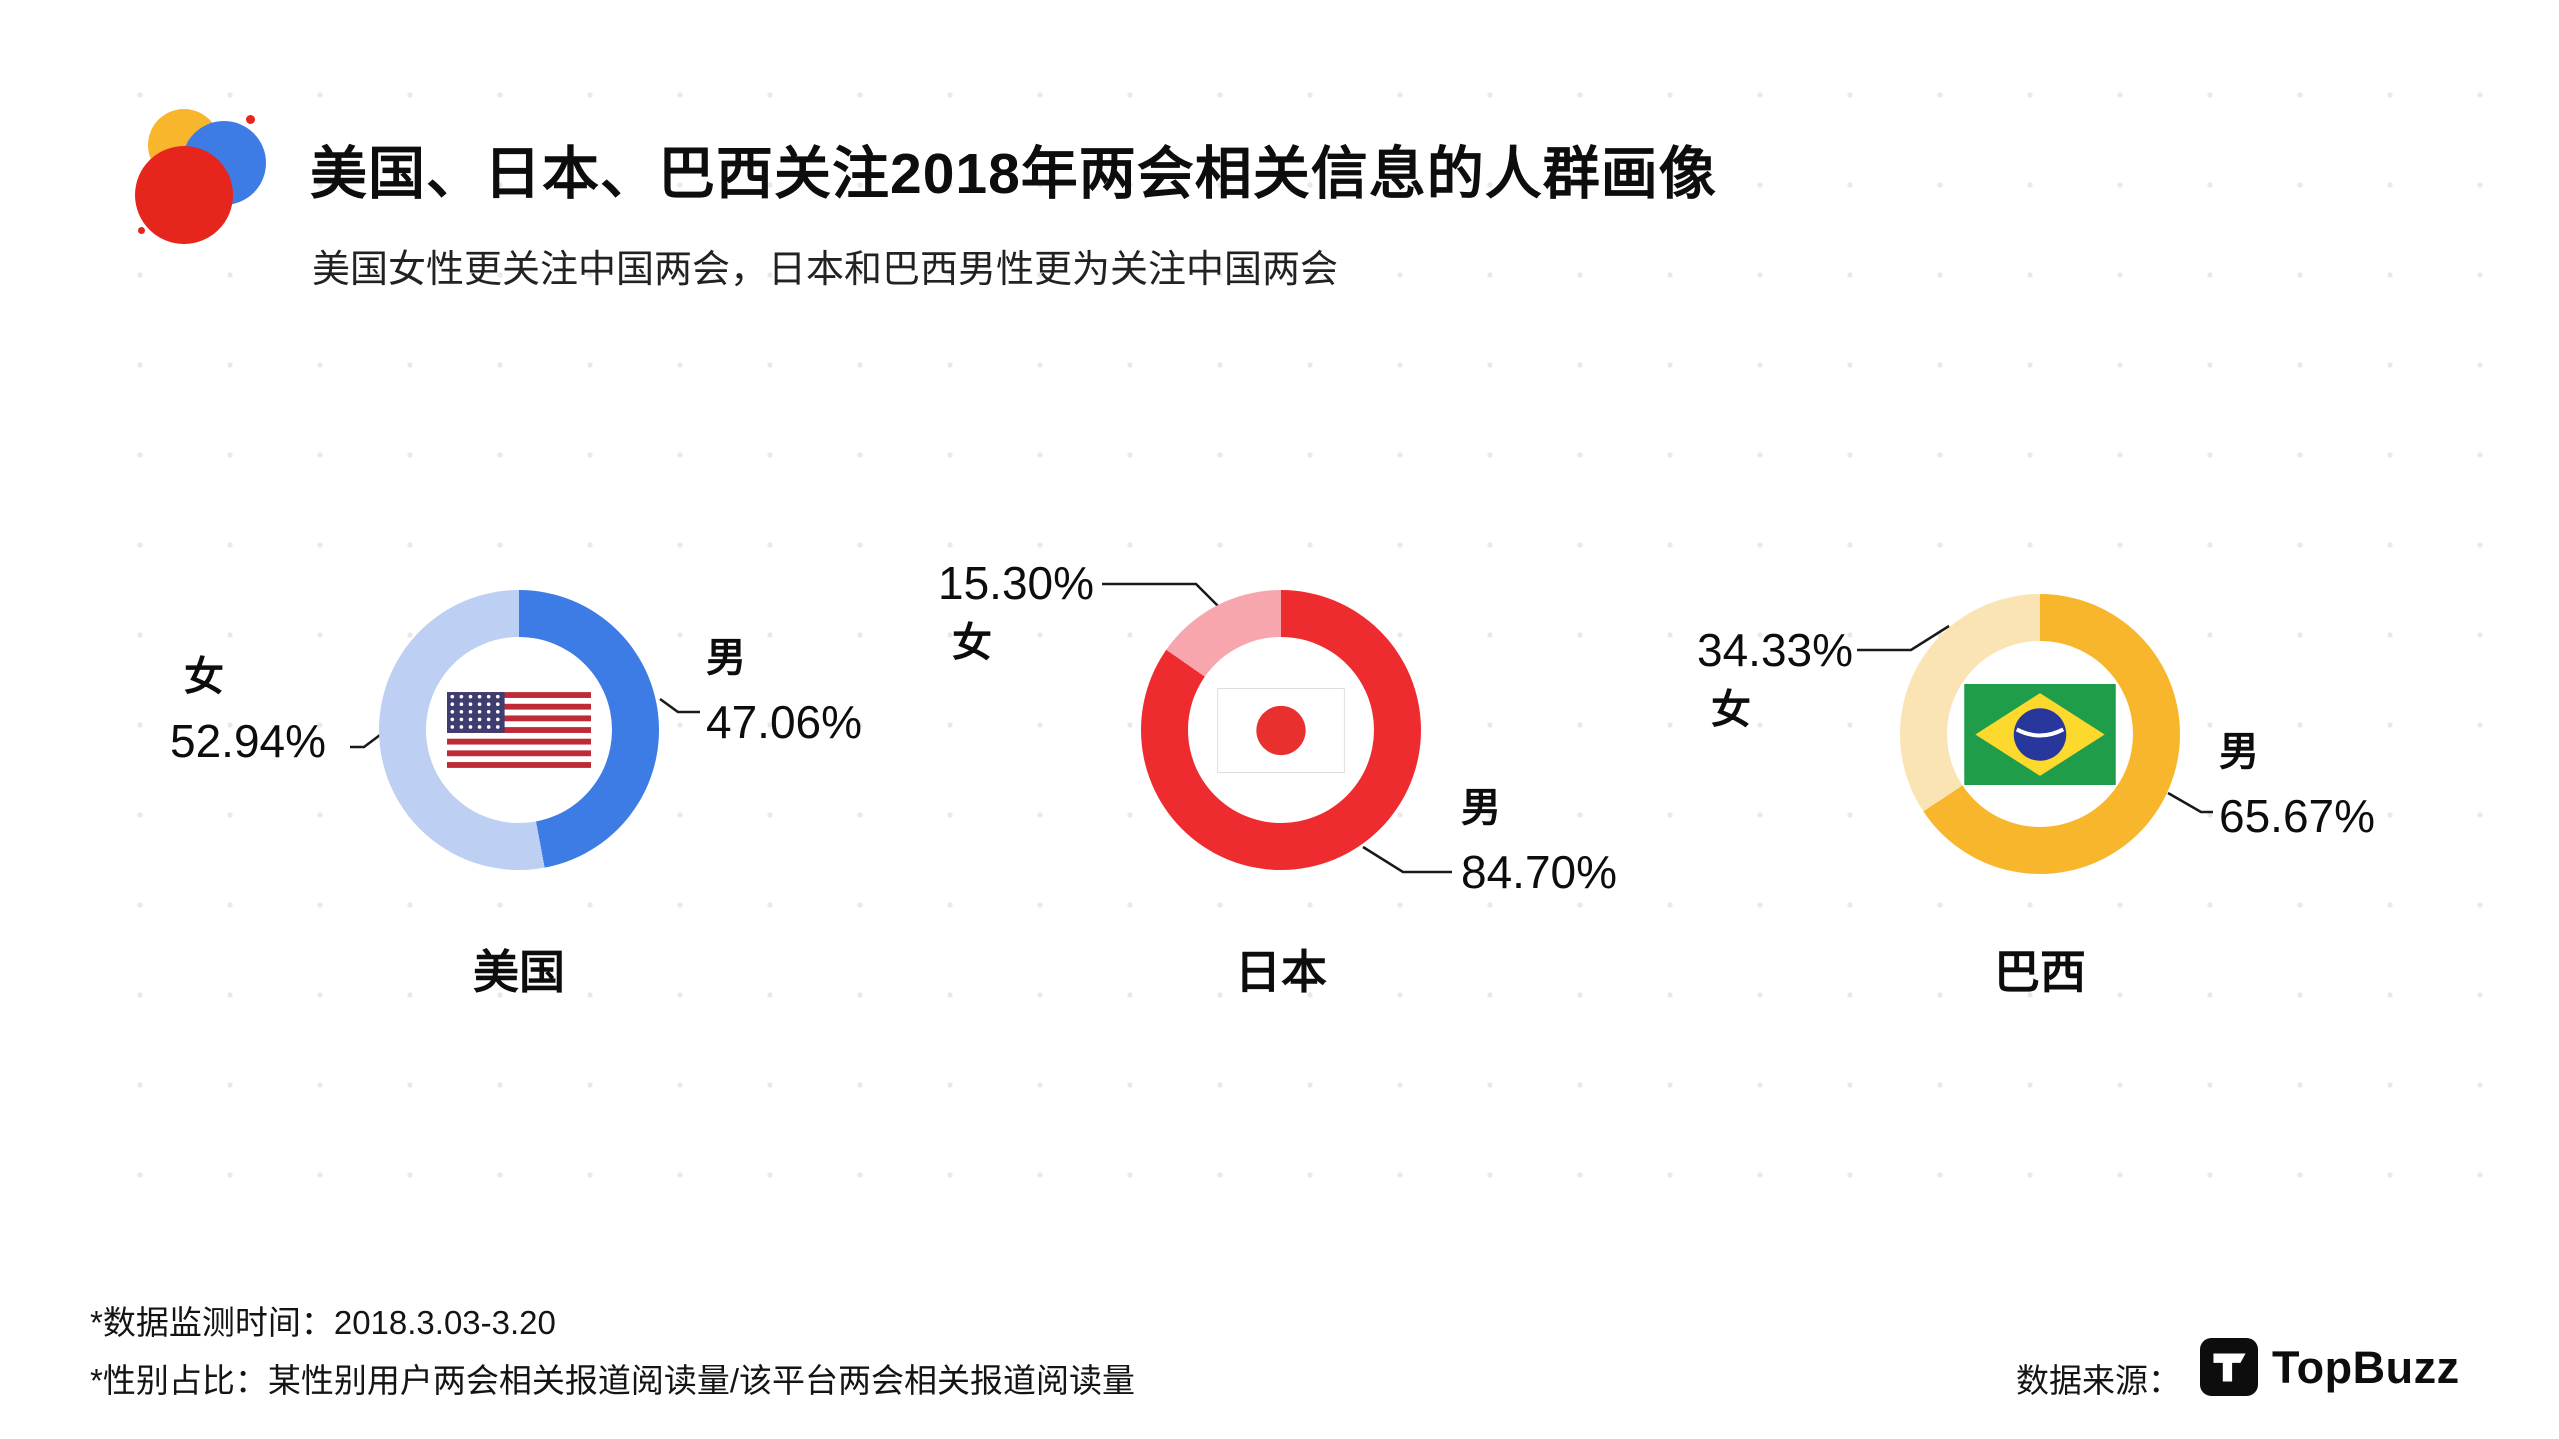  I want to click on percent-value: 47.06%, so click(784, 722).